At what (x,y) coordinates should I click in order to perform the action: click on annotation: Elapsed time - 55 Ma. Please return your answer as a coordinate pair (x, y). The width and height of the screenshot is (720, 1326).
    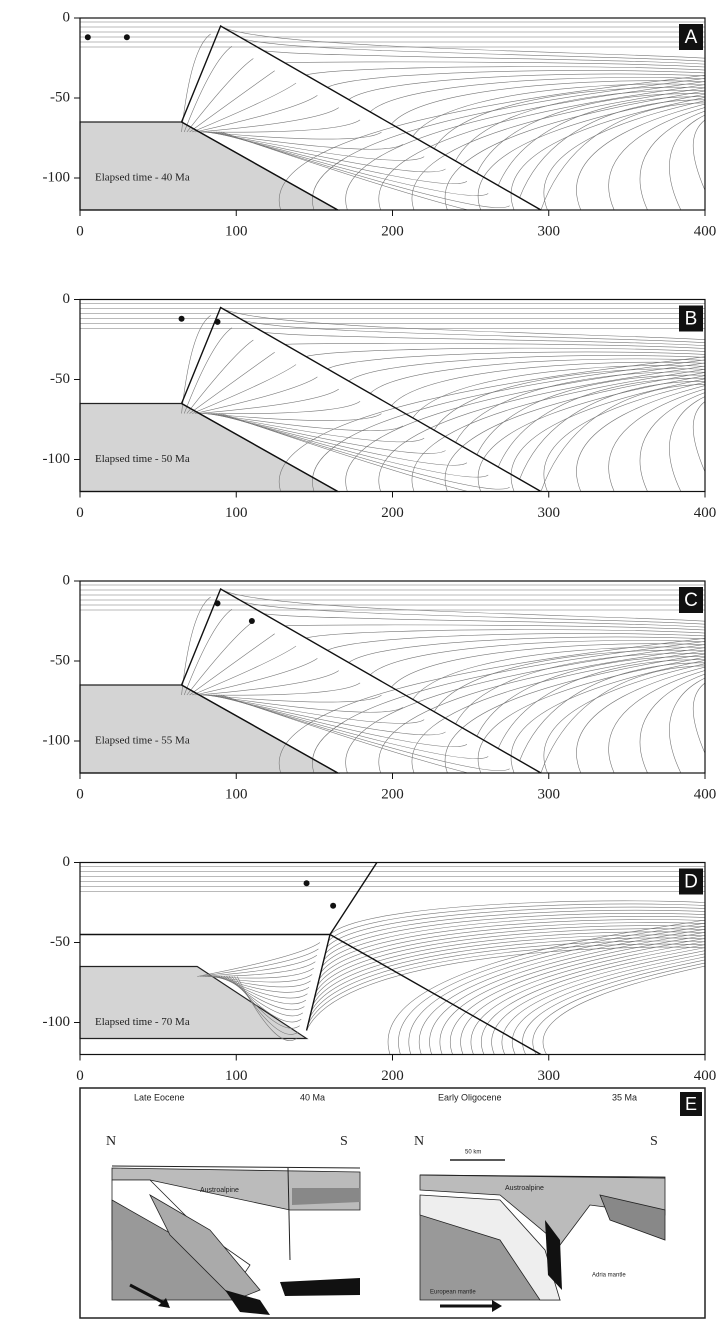
    Looking at the image, I should click on (142, 741).